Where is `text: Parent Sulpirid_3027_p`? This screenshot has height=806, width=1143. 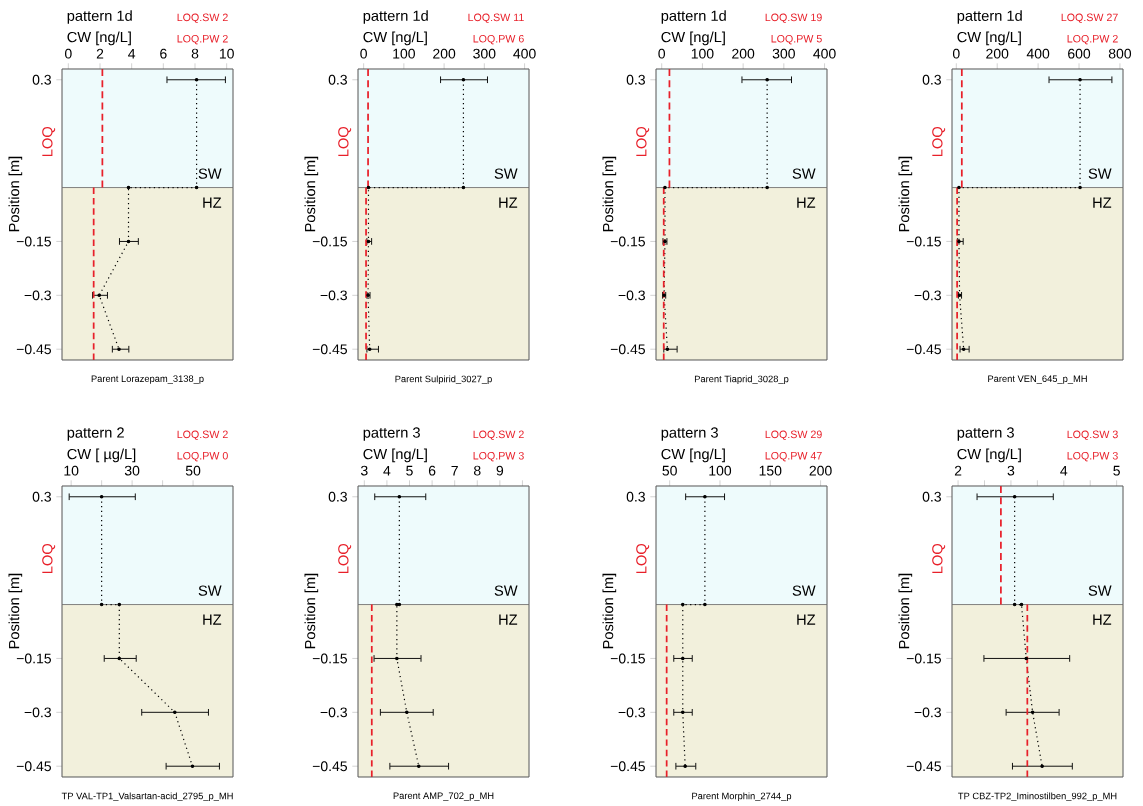 text: Parent Sulpirid_3027_p is located at coordinates (443, 380).